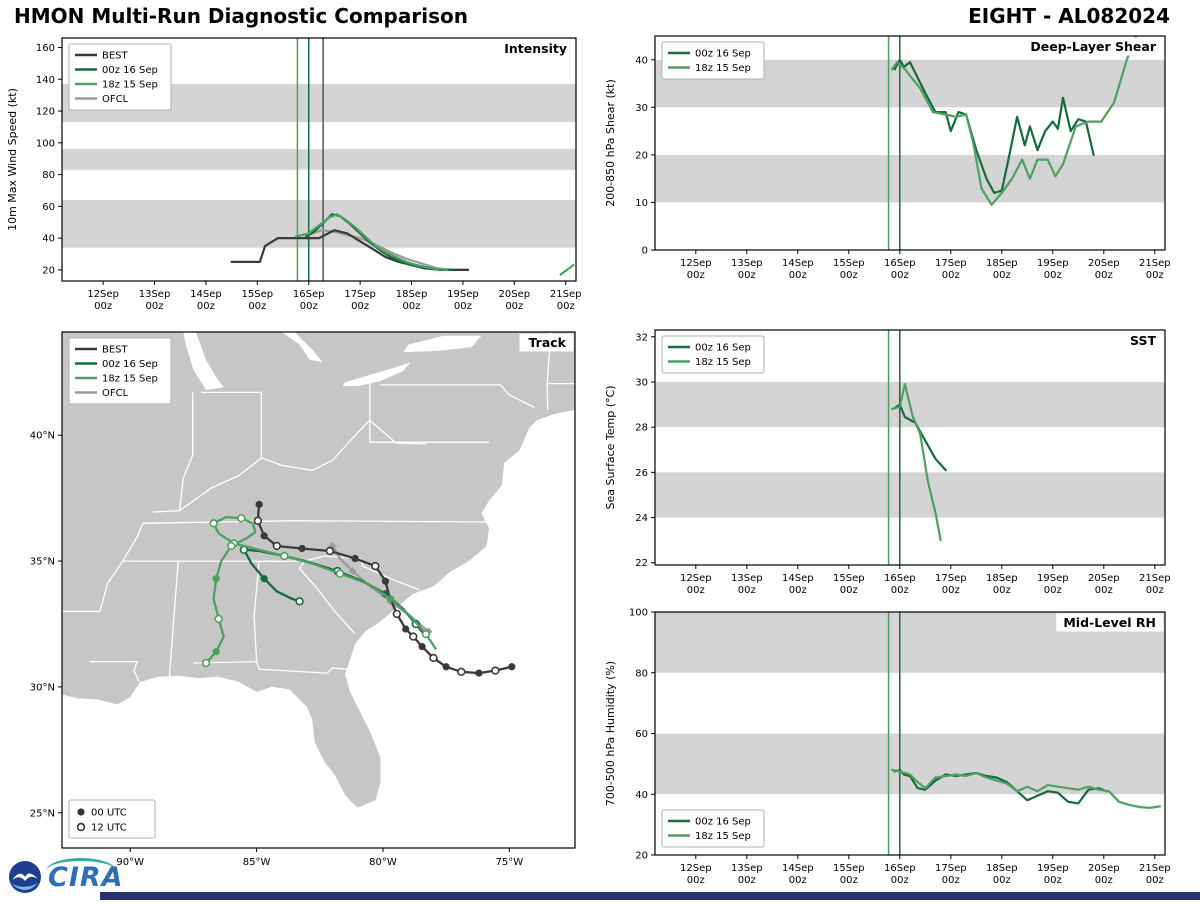 The image size is (1200, 904). What do you see at coordinates (1069, 16) in the screenshot?
I see `storm-id: EIGHT - AL082024` at bounding box center [1069, 16].